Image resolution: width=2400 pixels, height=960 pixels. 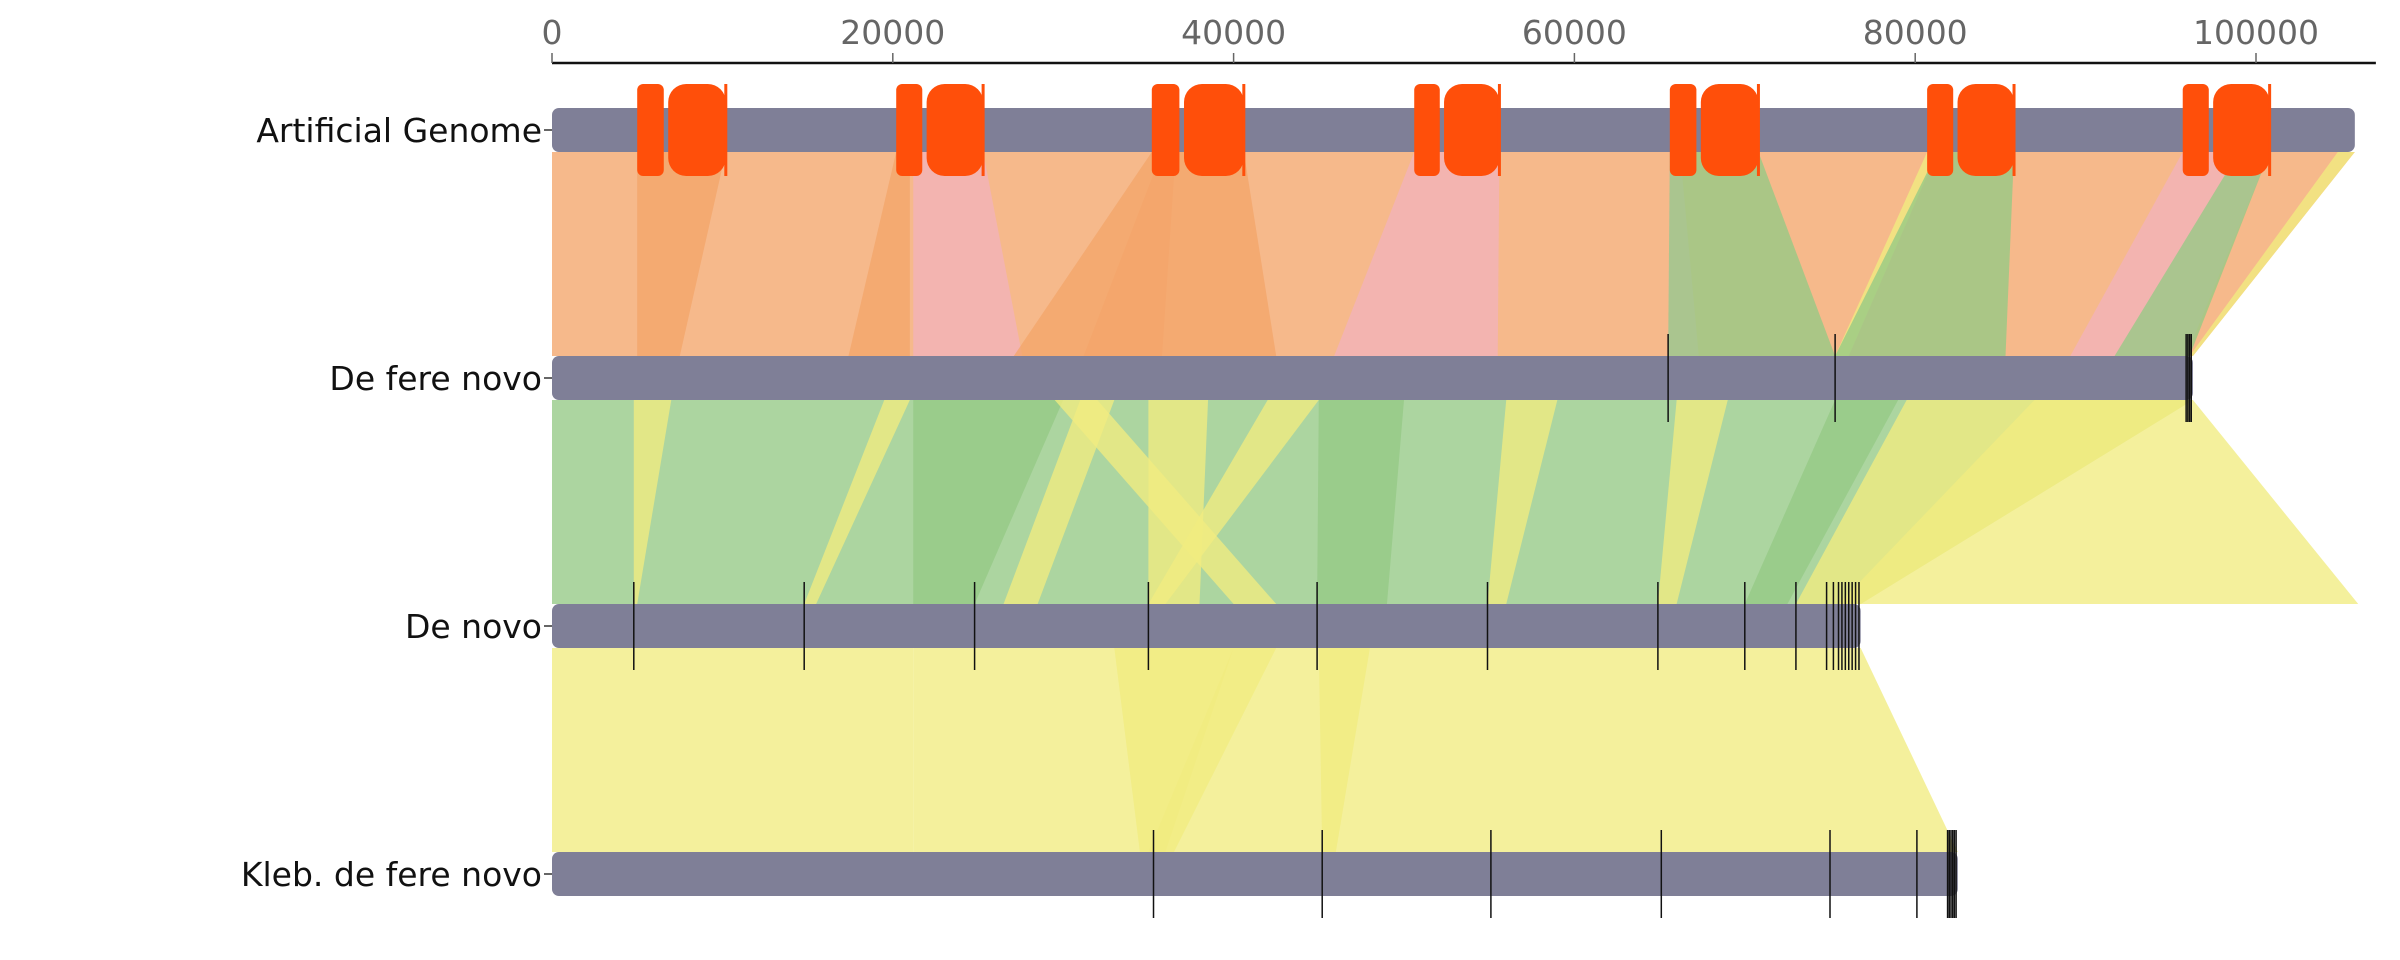 What do you see at coordinates (473, 626) in the screenshot?
I see `track-label: De novo` at bounding box center [473, 626].